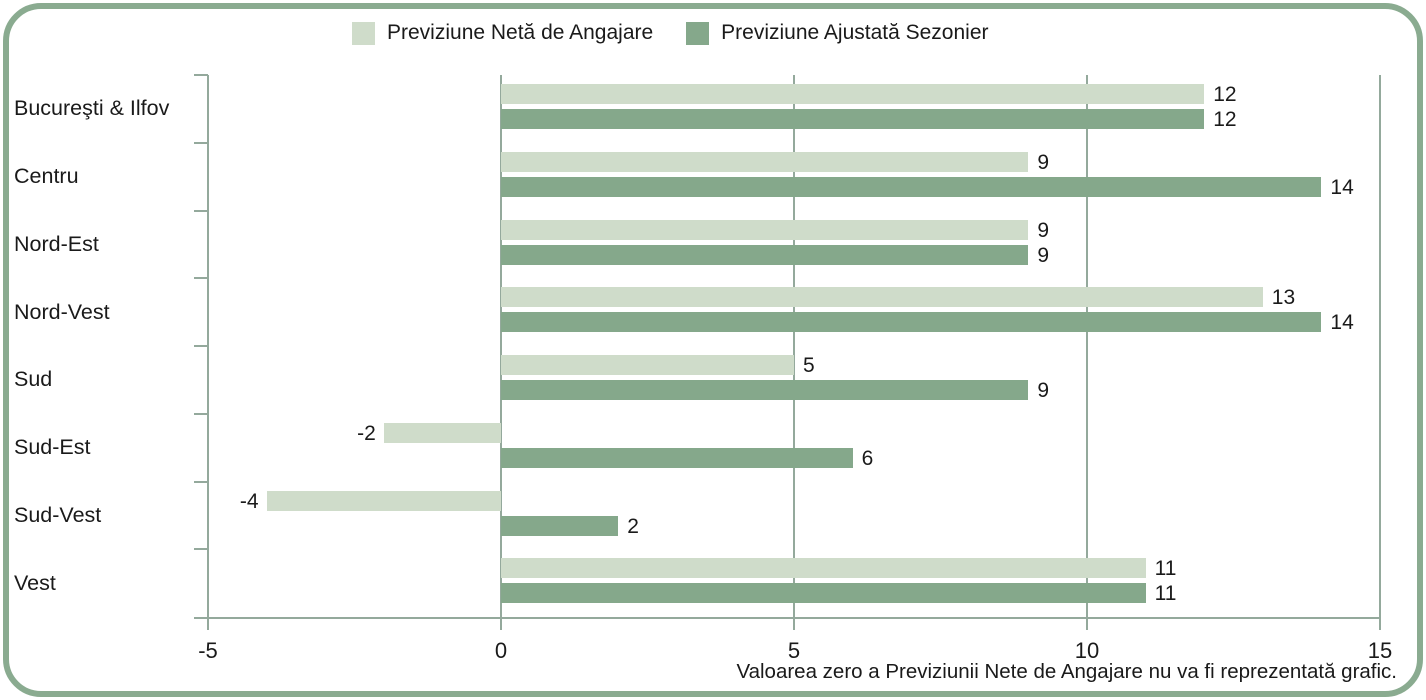 This screenshot has width=1426, height=700. I want to click on legend-swatch-adjusted-icon, so click(698, 33).